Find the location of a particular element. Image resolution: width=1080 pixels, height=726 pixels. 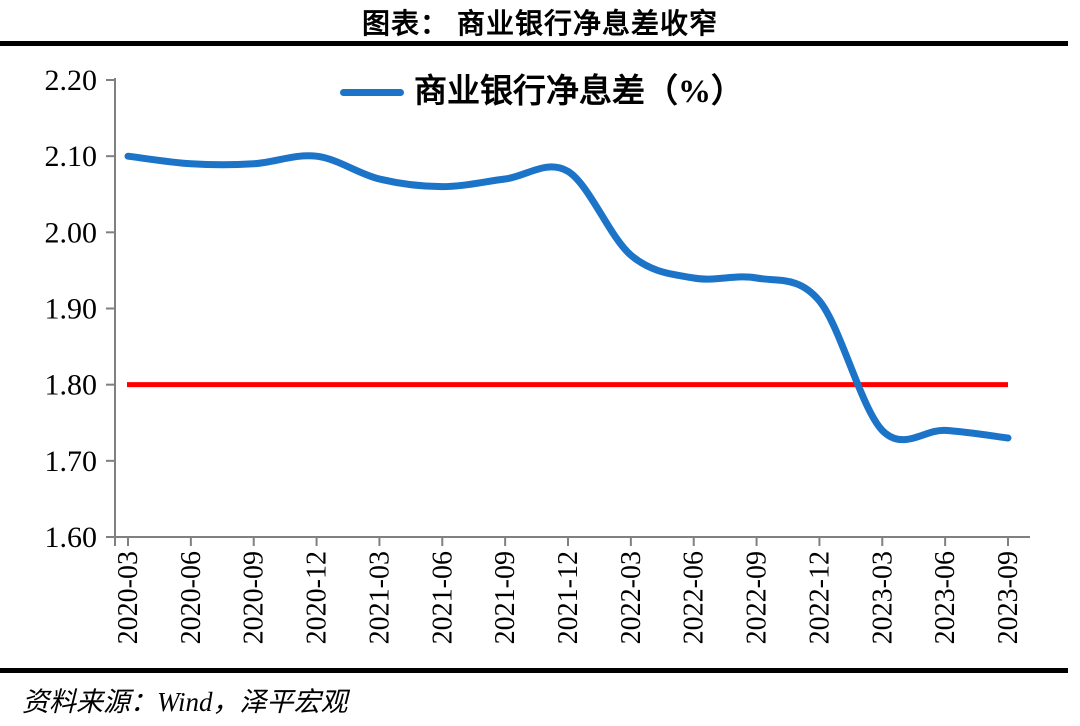

y-tick-label: 1.90 is located at coordinates (71, 309).